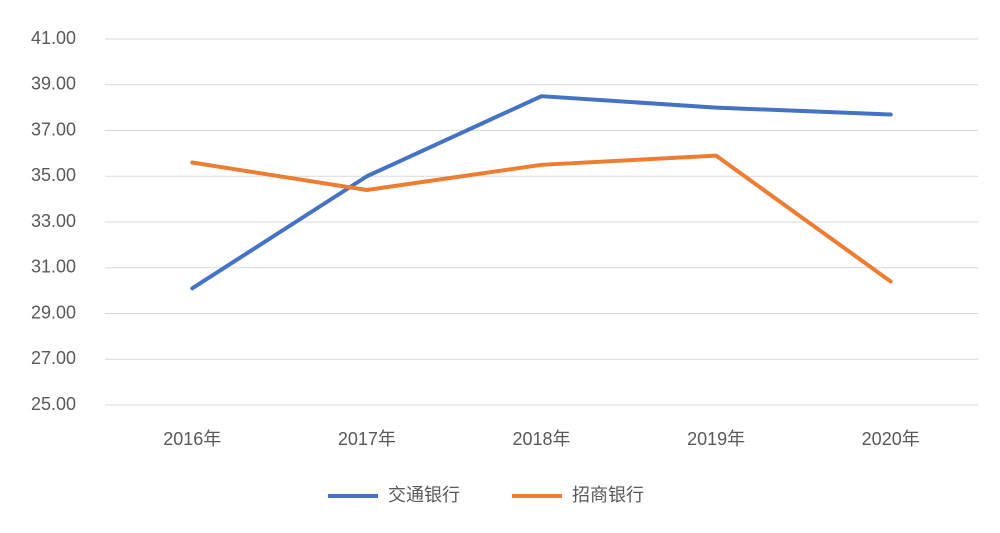  I want to click on y-tick-label: 25.00, so click(53, 404).